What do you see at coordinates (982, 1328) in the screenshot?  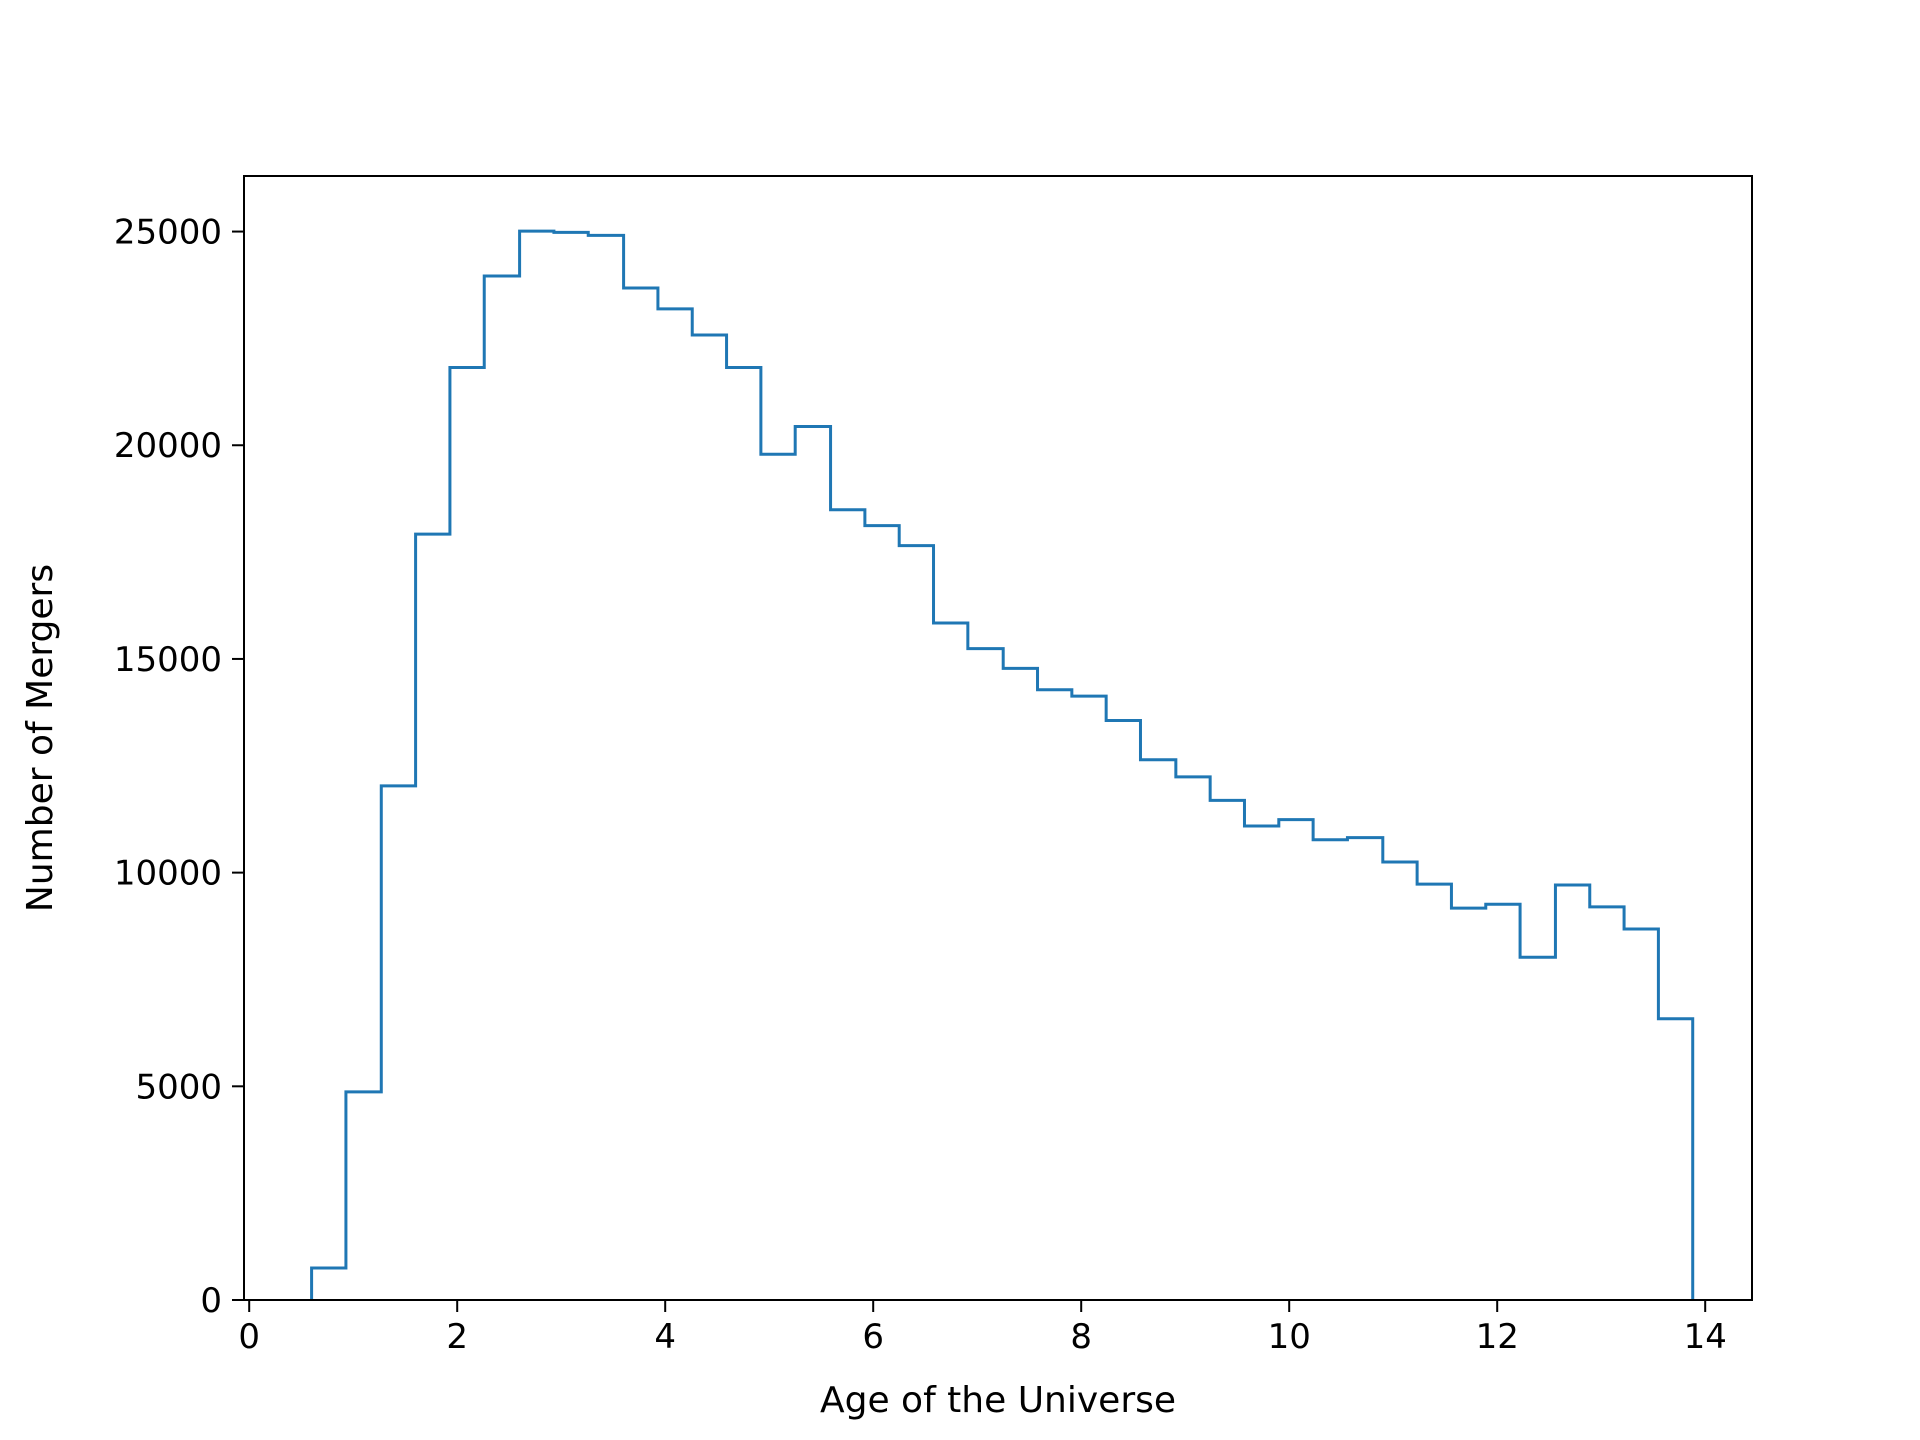 I see `x-axis: 0 2 4 6 8 10 12 14` at bounding box center [982, 1328].